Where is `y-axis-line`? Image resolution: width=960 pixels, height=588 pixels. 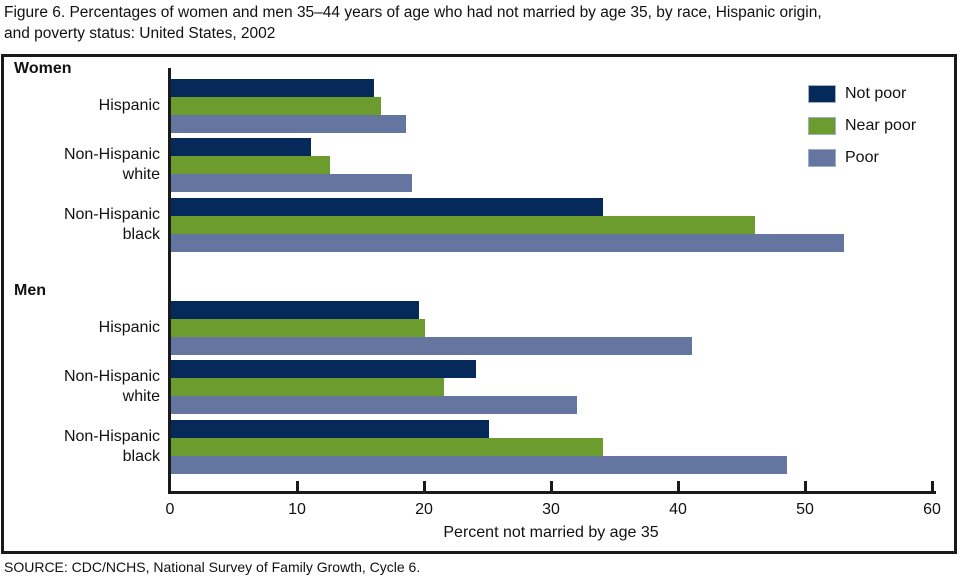
y-axis-line is located at coordinates (169, 281).